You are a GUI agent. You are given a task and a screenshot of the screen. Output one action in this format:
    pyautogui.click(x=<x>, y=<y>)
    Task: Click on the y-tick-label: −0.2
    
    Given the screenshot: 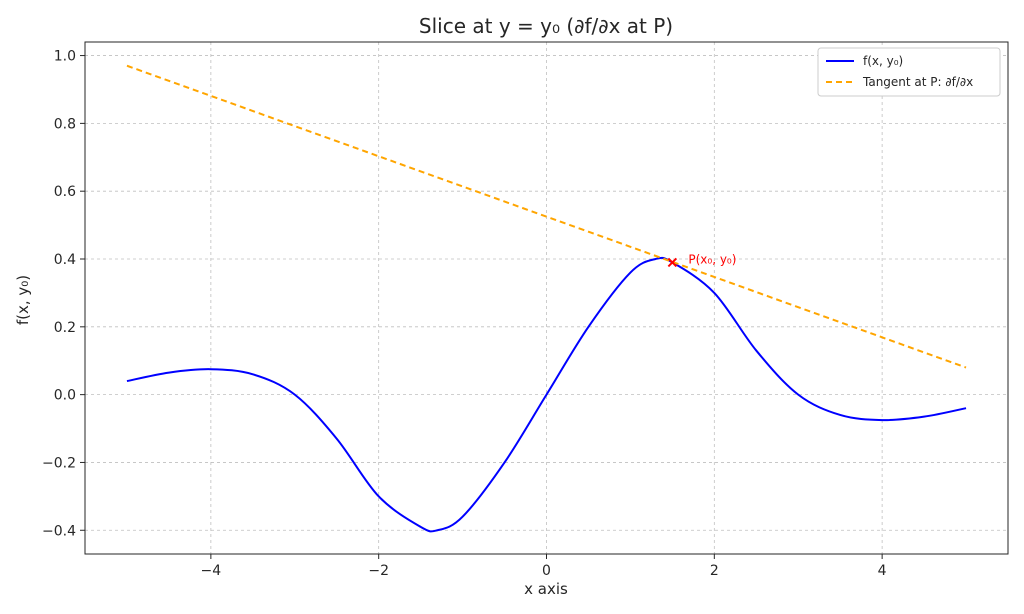 What is the action you would take?
    pyautogui.click(x=59, y=463)
    